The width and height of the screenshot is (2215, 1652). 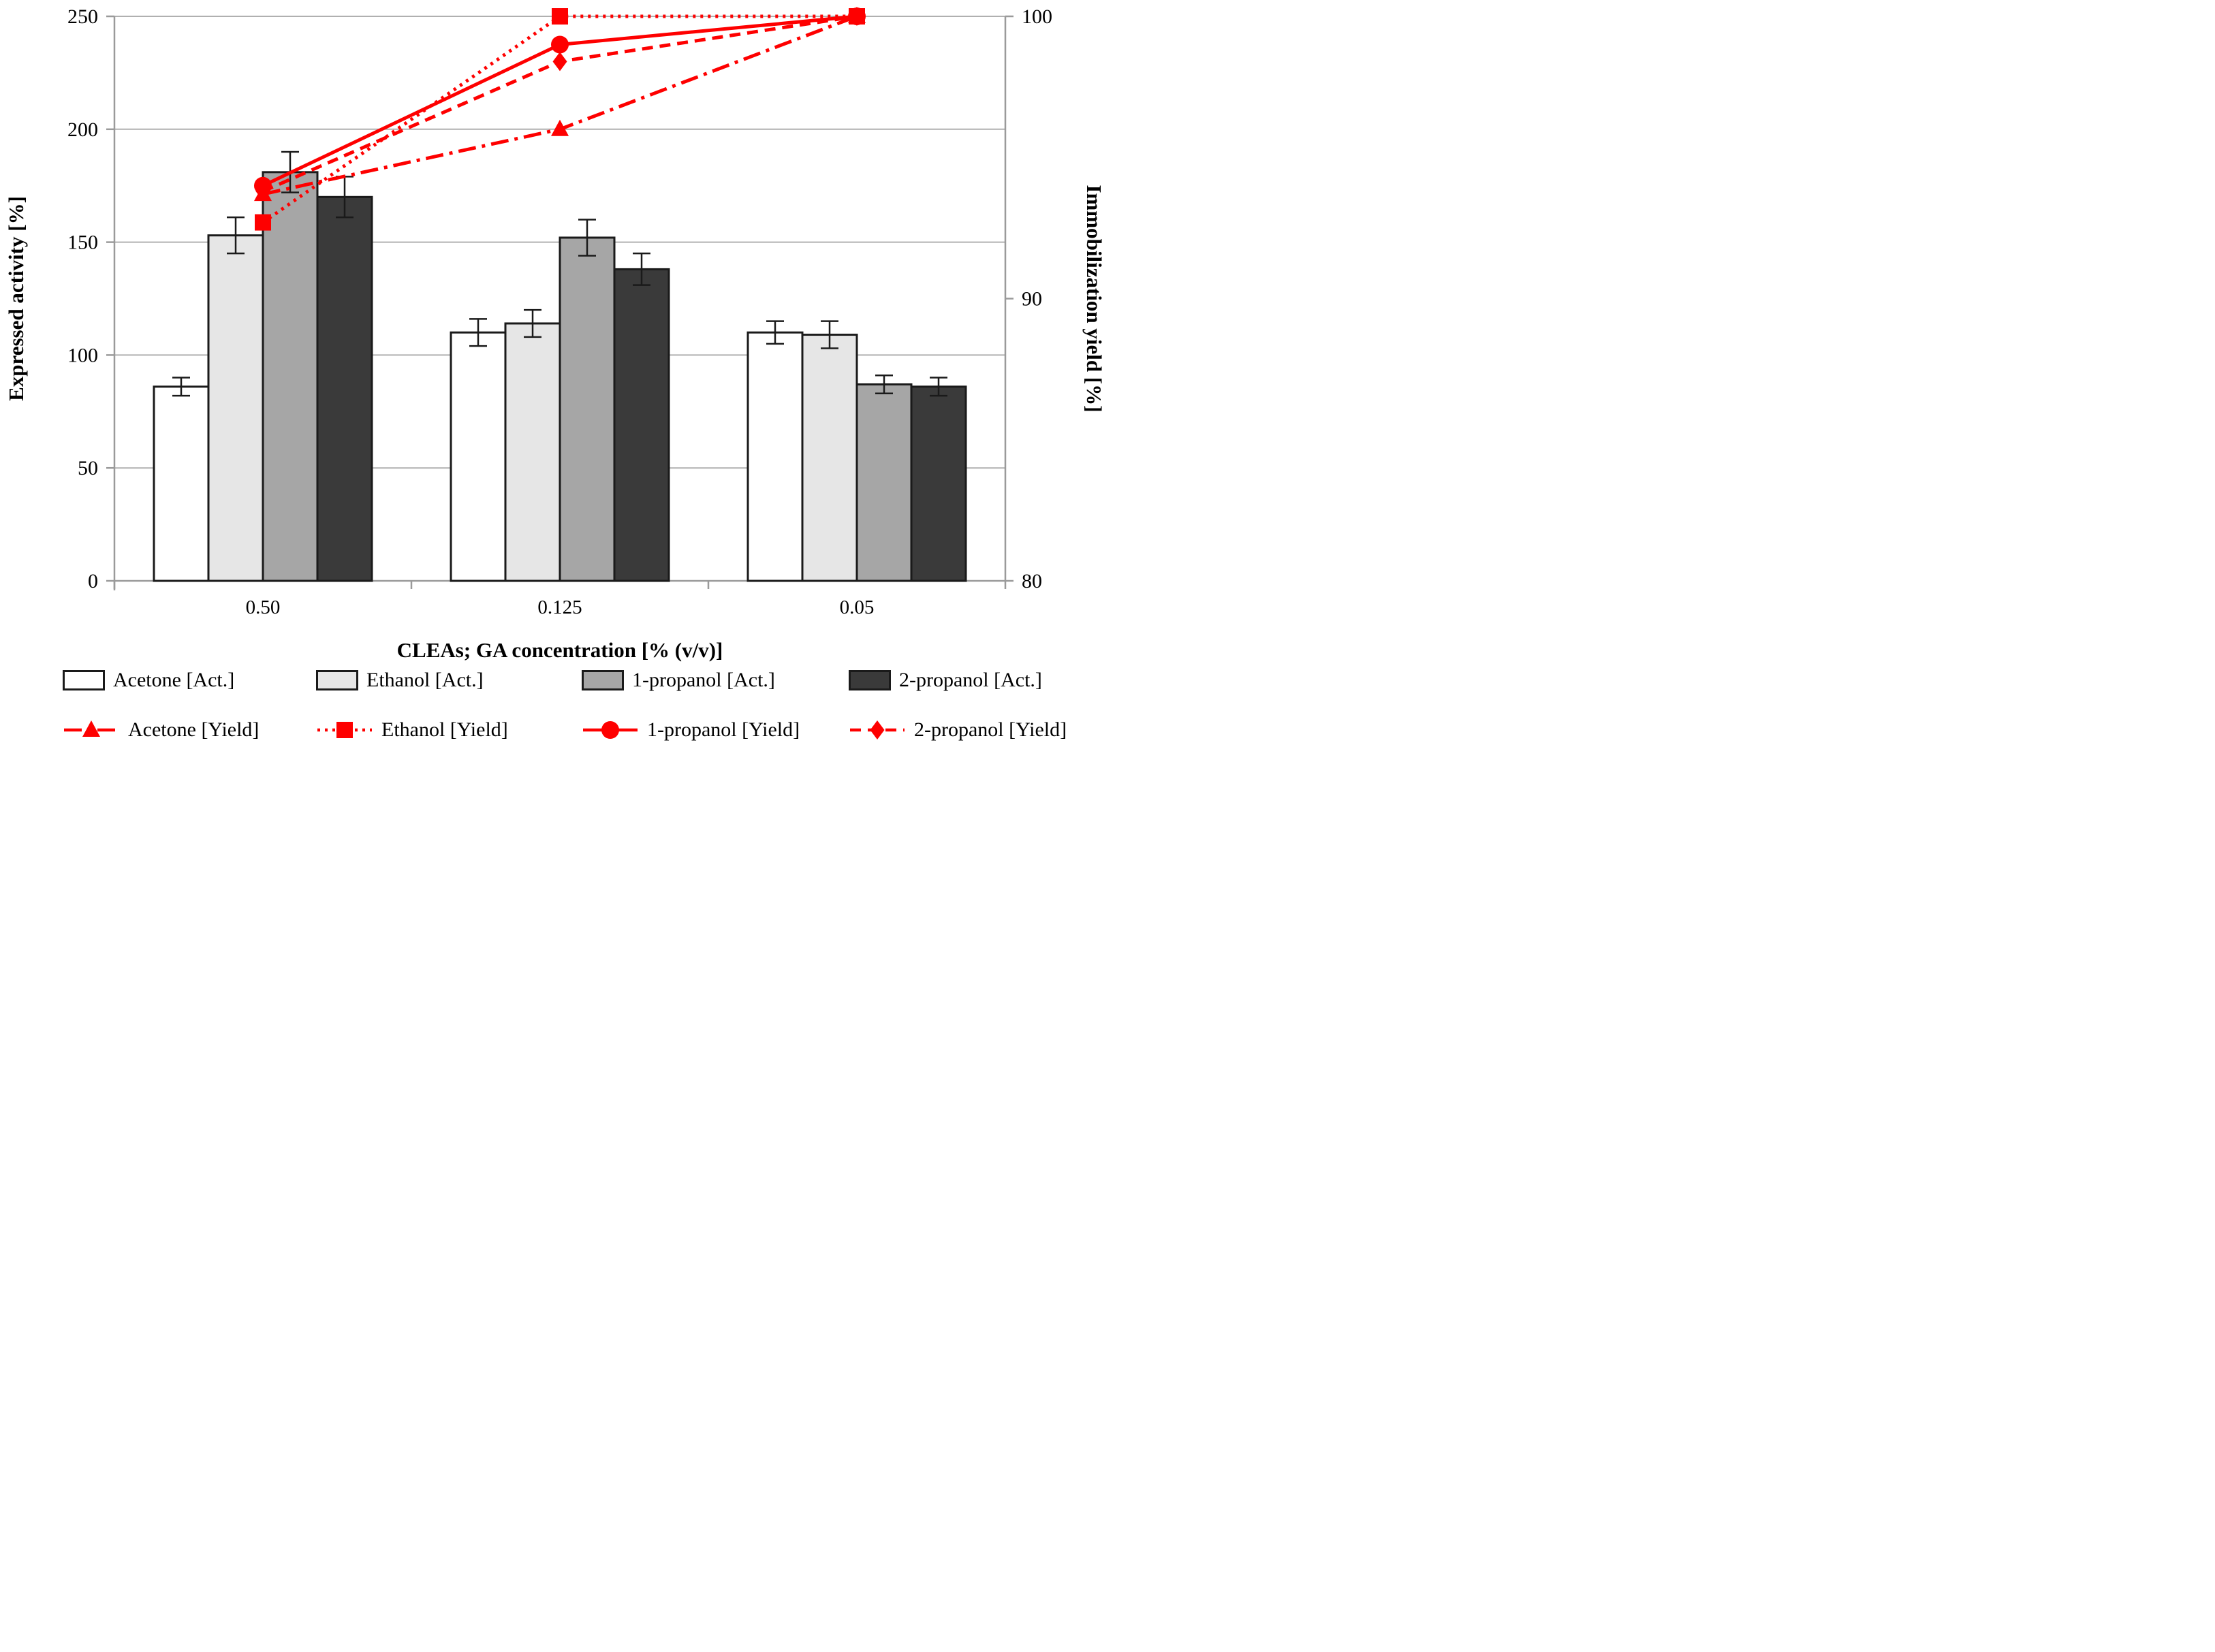 I want to click on 1-propanol-yield-line-icon, so click(x=610, y=730).